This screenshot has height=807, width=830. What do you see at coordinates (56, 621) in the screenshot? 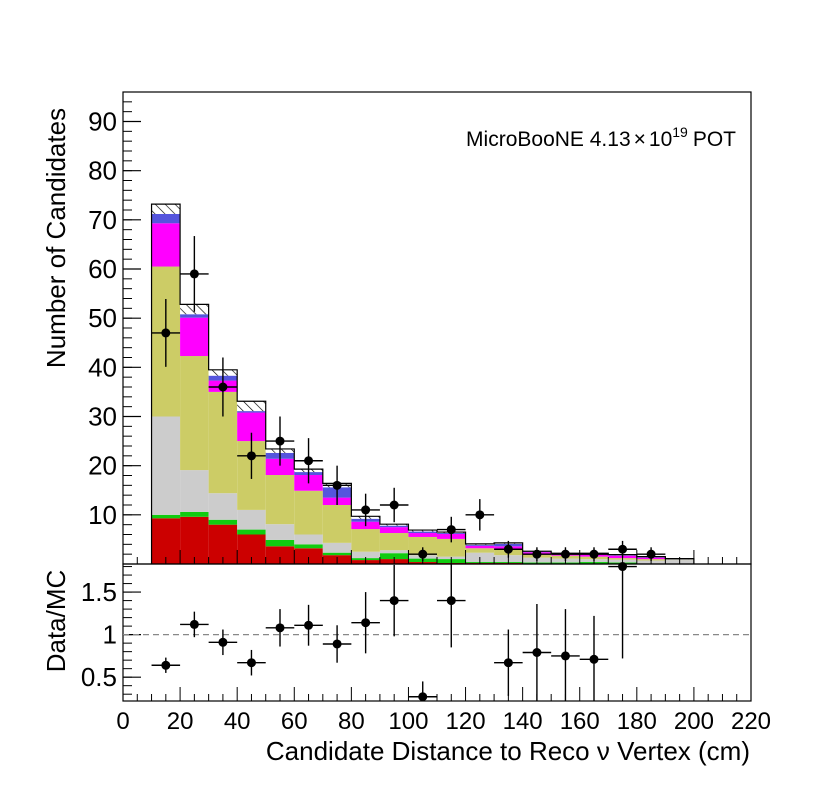
I see `bottom-y-axis-label: Data/MC` at bounding box center [56, 621].